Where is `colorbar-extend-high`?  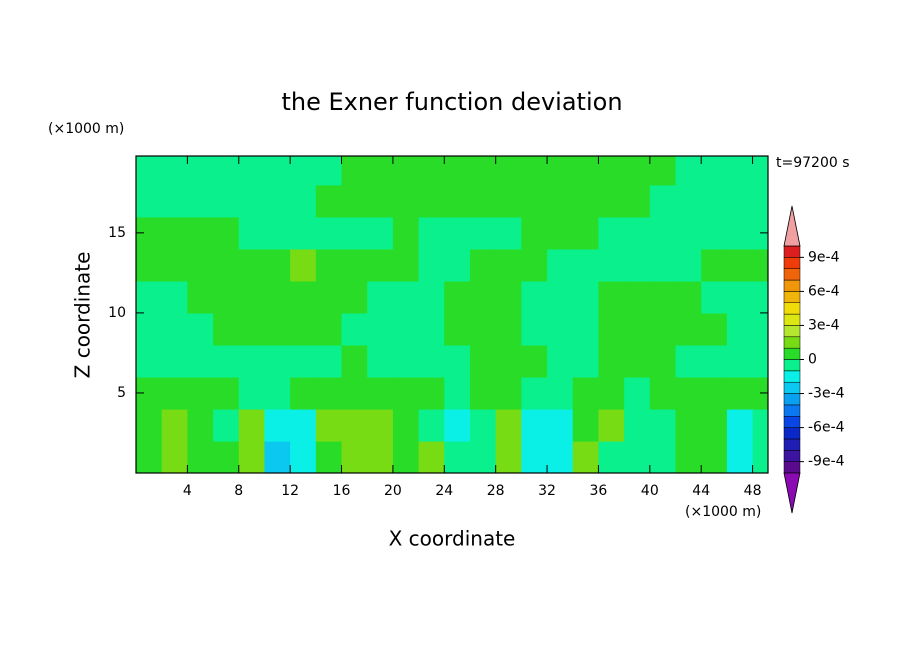
colorbar-extend-high is located at coordinates (792, 226).